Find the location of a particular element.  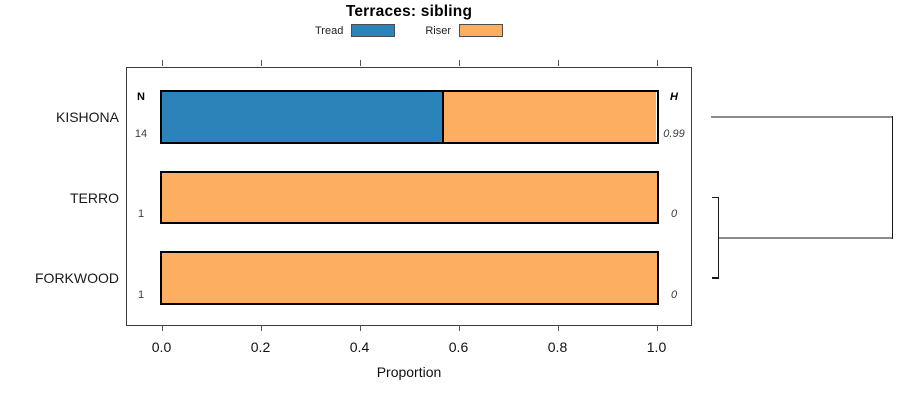

bar-kishona is located at coordinates (409, 117).